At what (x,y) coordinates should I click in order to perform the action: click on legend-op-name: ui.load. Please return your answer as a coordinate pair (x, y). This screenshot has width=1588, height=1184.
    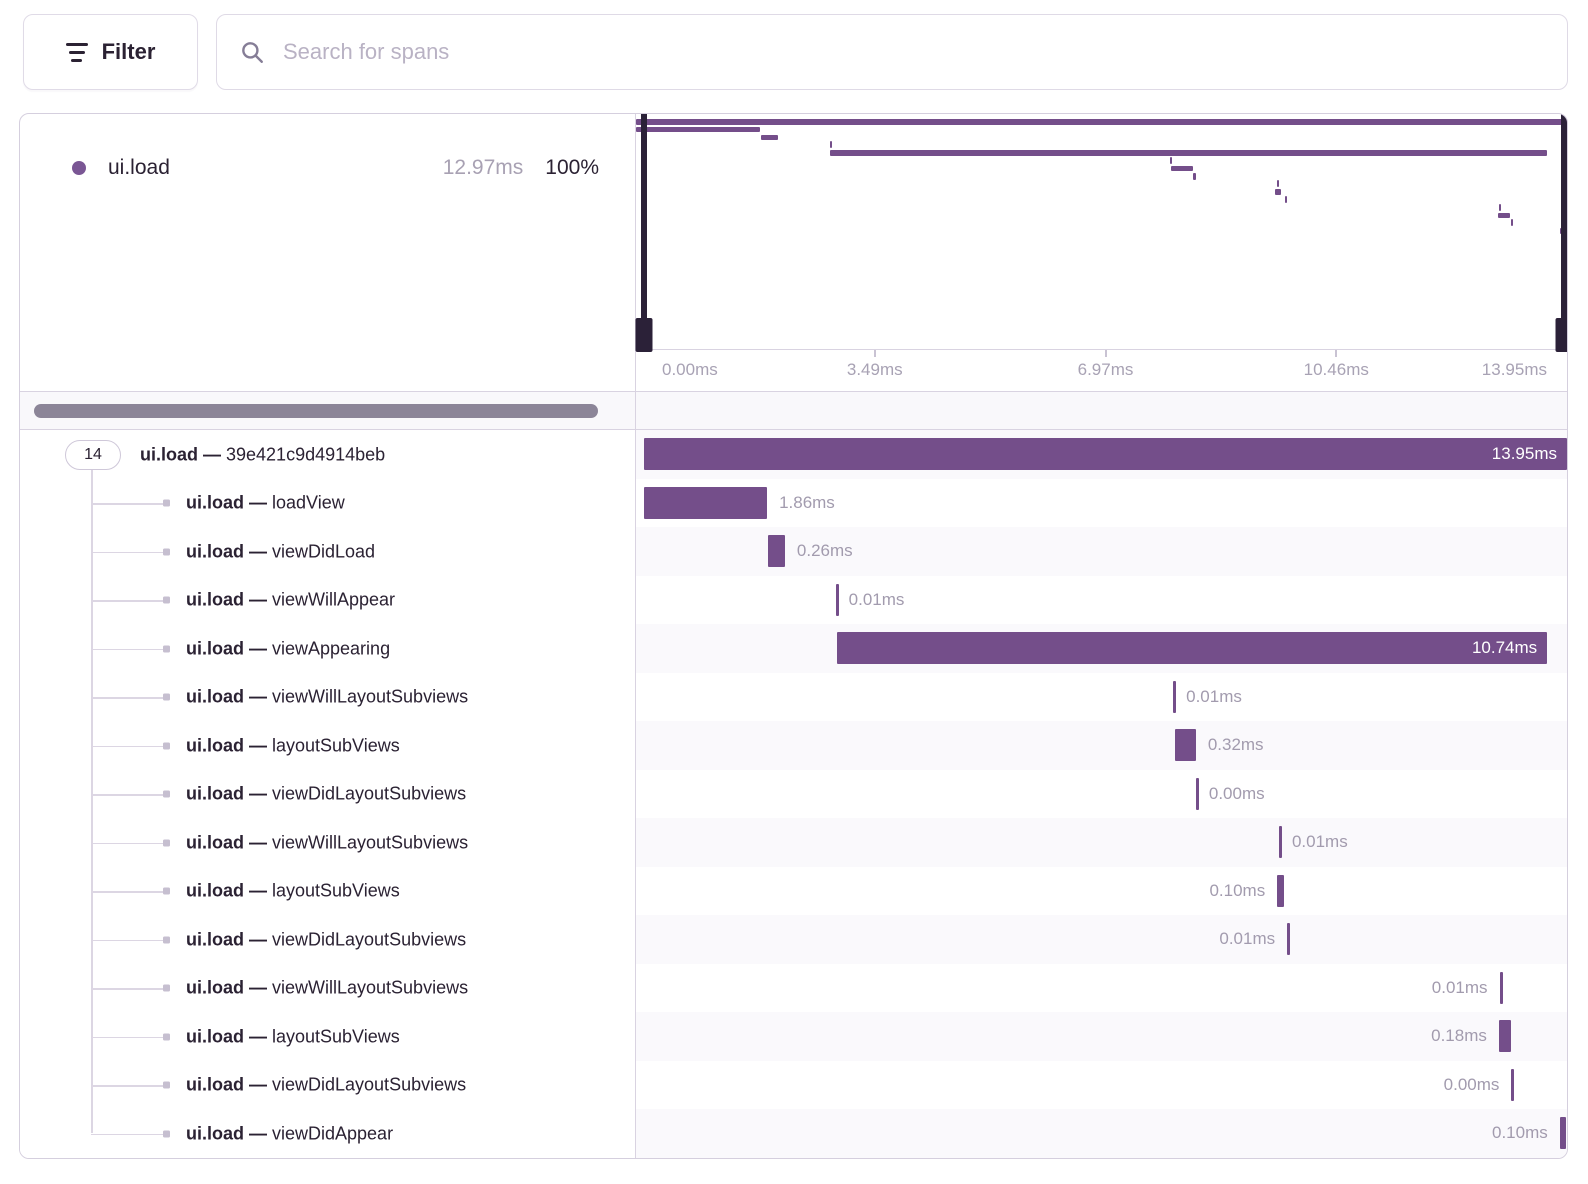
    Looking at the image, I should click on (139, 167).